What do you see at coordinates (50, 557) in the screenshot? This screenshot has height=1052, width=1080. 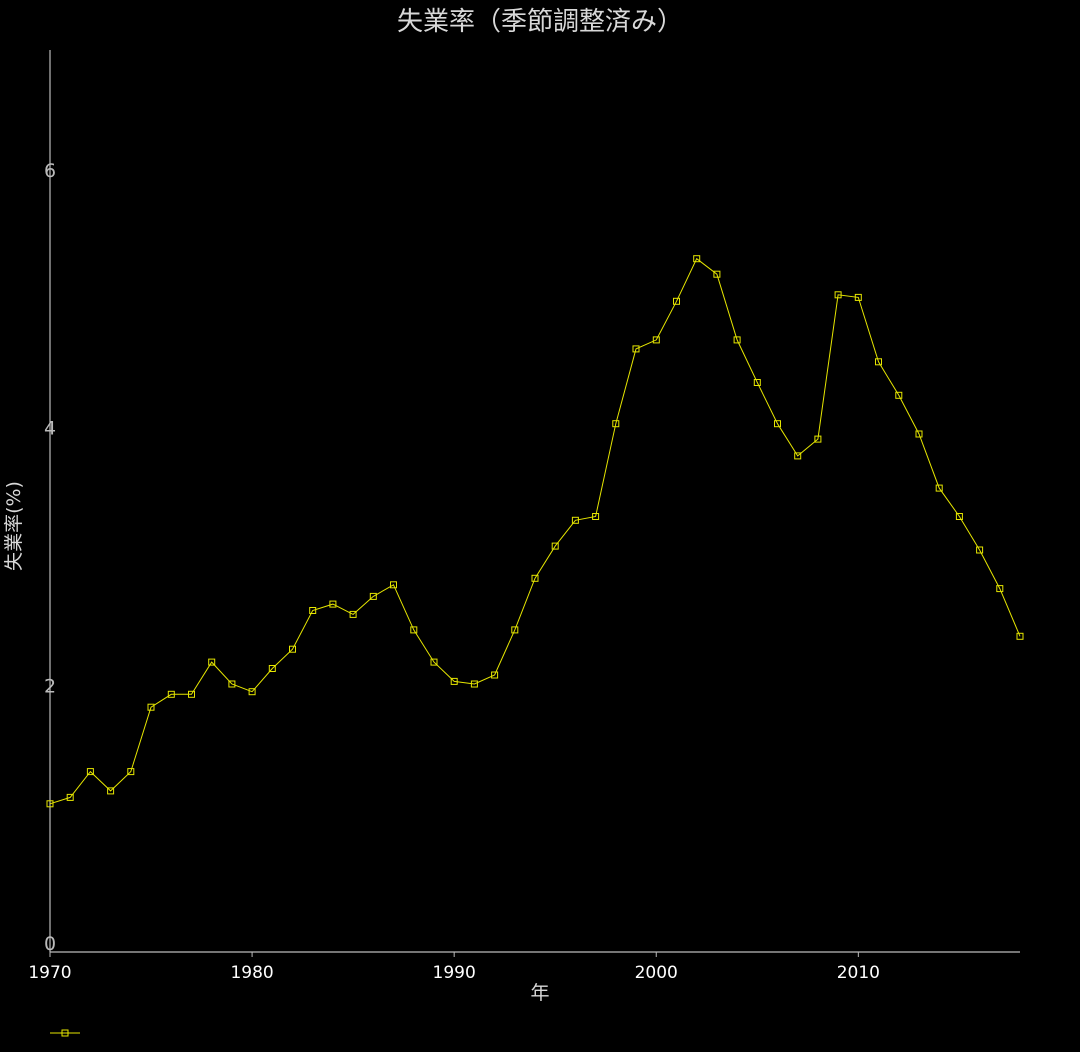 I see `y-tick-labels: 0 2 4 6` at bounding box center [50, 557].